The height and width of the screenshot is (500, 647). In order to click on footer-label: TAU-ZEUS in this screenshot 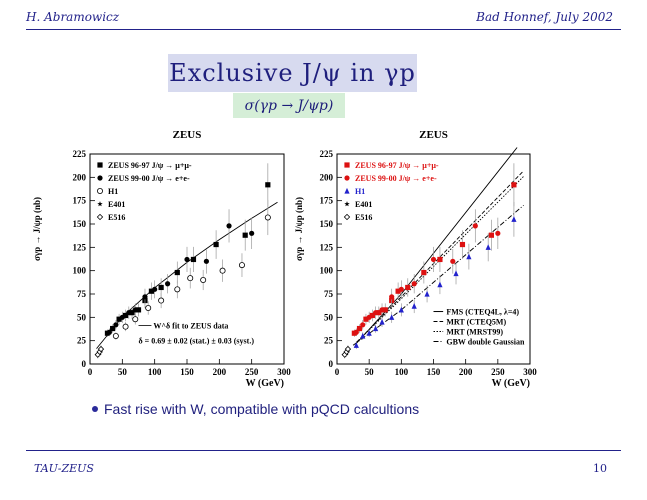, I will do `click(64, 468)`.